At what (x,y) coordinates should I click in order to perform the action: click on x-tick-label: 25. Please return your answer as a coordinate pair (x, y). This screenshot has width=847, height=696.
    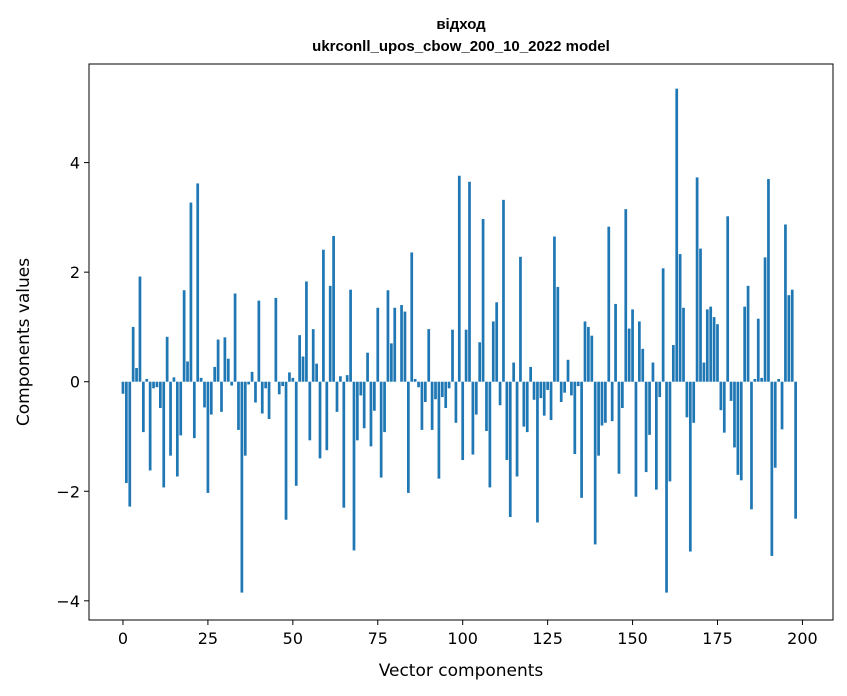
    Looking at the image, I should click on (208, 638).